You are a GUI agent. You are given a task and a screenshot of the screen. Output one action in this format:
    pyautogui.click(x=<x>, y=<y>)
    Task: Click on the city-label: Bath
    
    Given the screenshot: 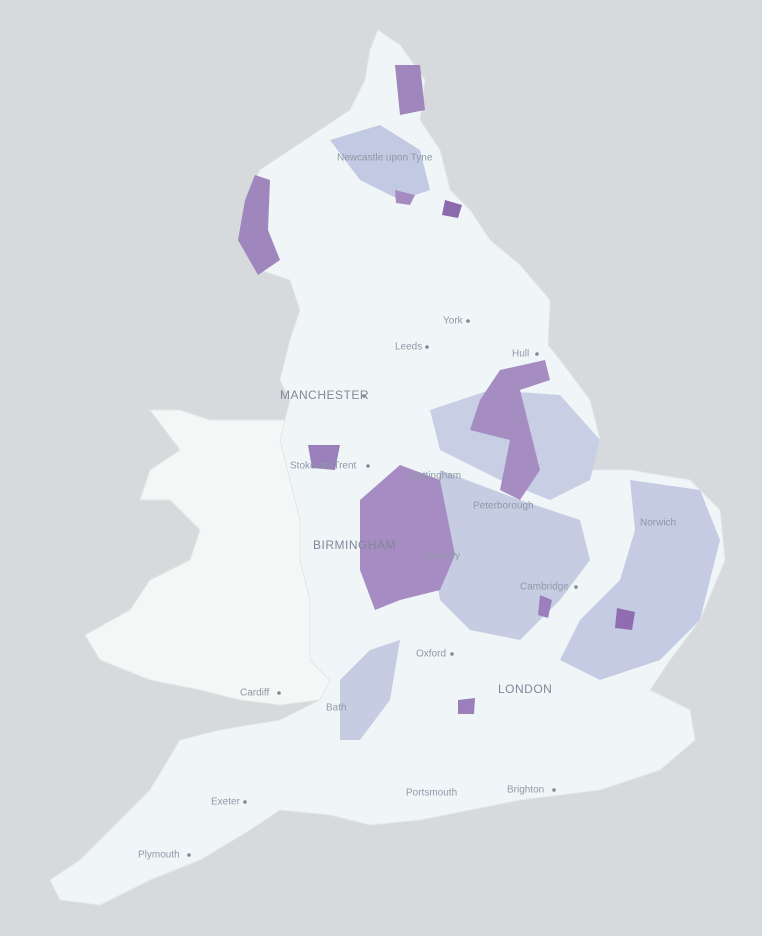 What is the action you would take?
    pyautogui.click(x=336, y=708)
    